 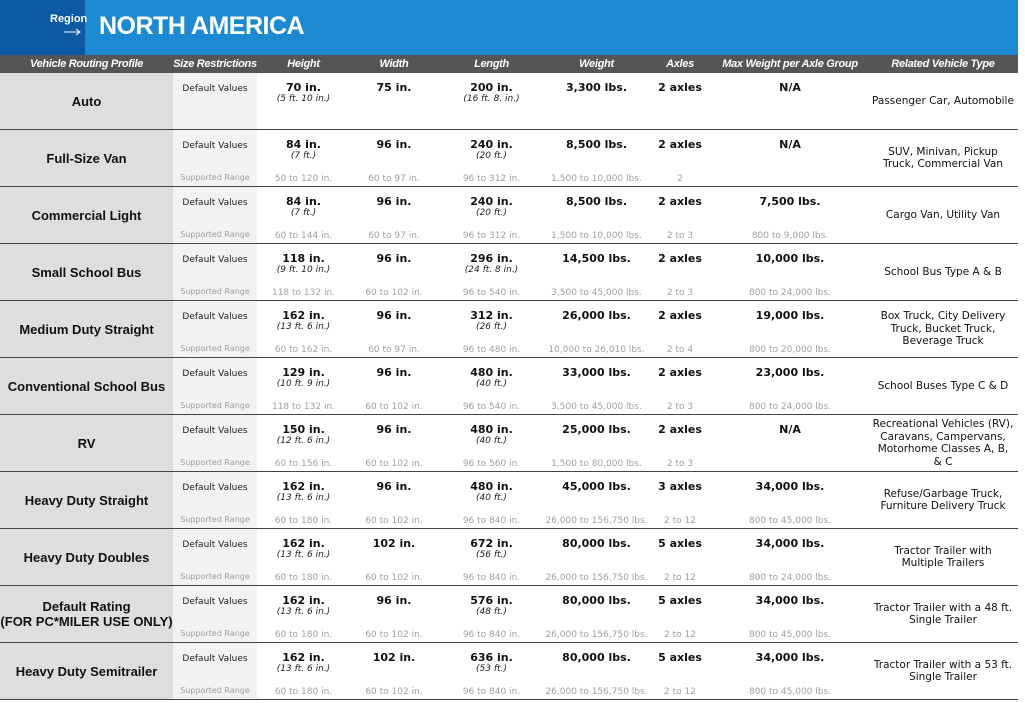 I want to click on height-cell: 162 in. (13 ft. 6 in.) 60 to 162 in., so click(x=303, y=329).